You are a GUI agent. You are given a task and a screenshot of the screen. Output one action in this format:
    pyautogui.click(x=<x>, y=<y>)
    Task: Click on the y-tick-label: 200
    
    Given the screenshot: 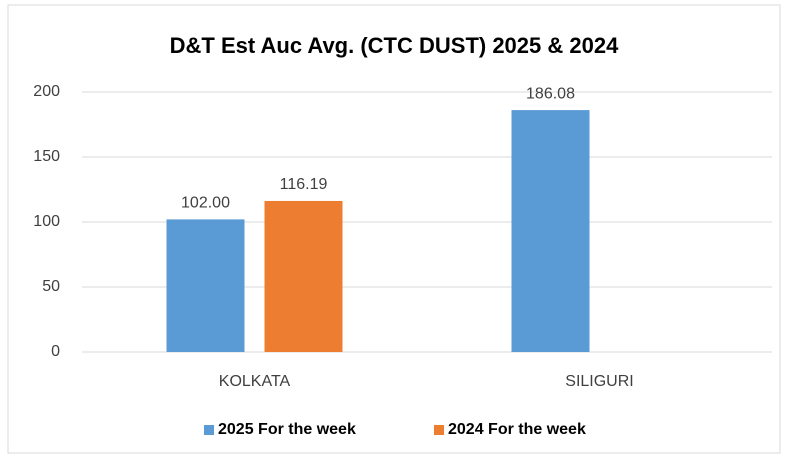 What is the action you would take?
    pyautogui.click(x=46, y=91)
    